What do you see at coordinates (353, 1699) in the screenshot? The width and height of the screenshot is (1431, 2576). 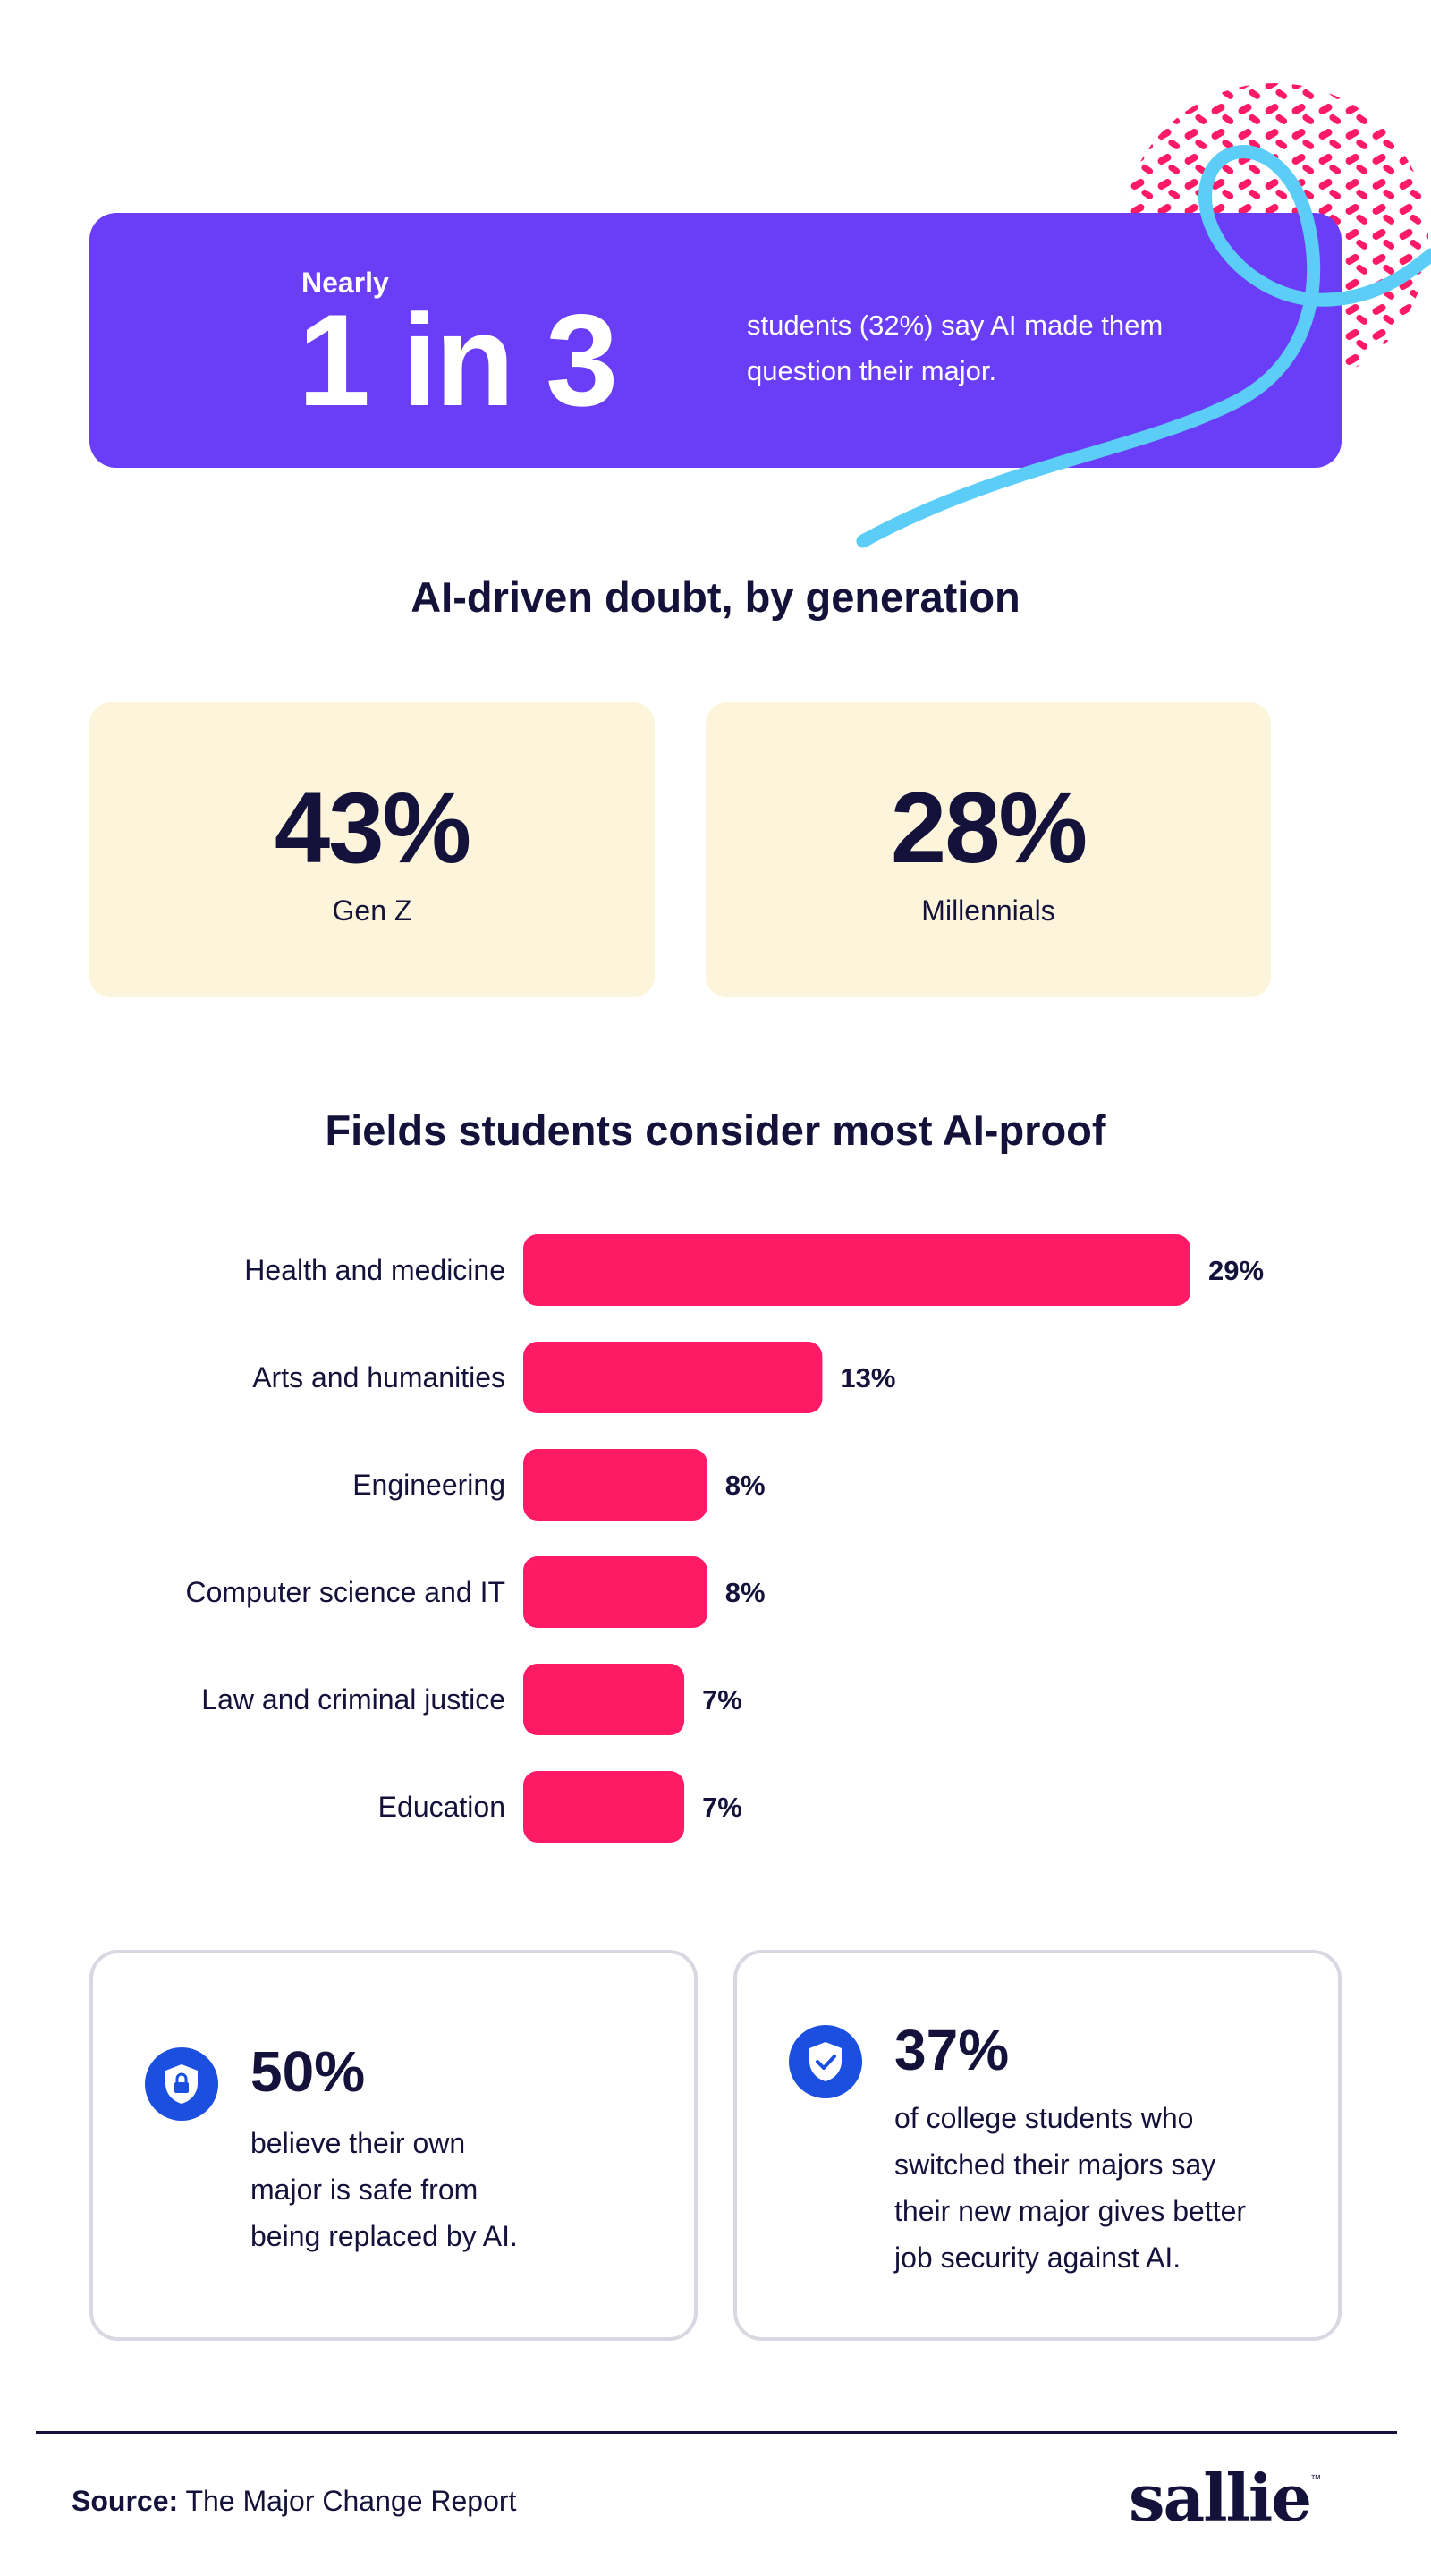 I see `bar-category-label: Law and criminal justice` at bounding box center [353, 1699].